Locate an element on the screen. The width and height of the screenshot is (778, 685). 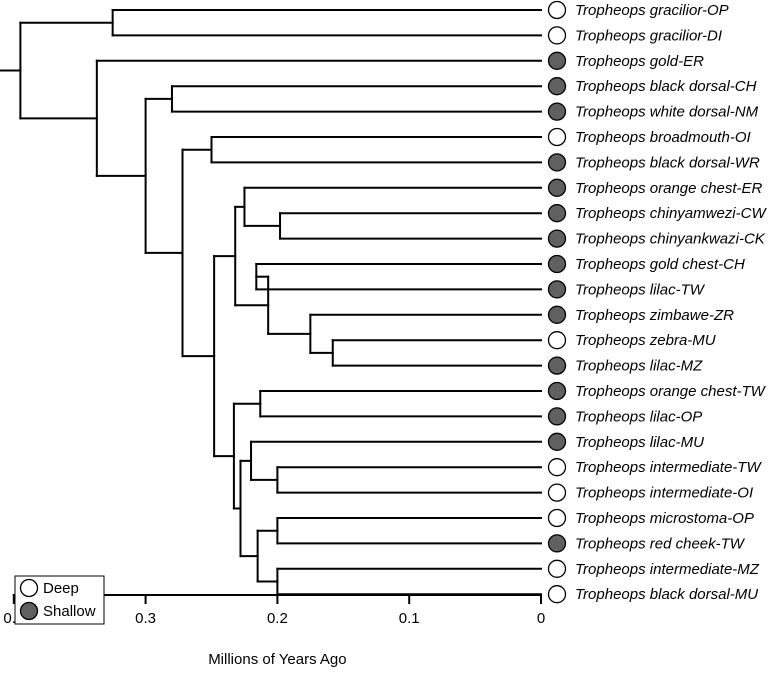
tip-label: Tropheops intermediate-OI is located at coordinates (664, 493).